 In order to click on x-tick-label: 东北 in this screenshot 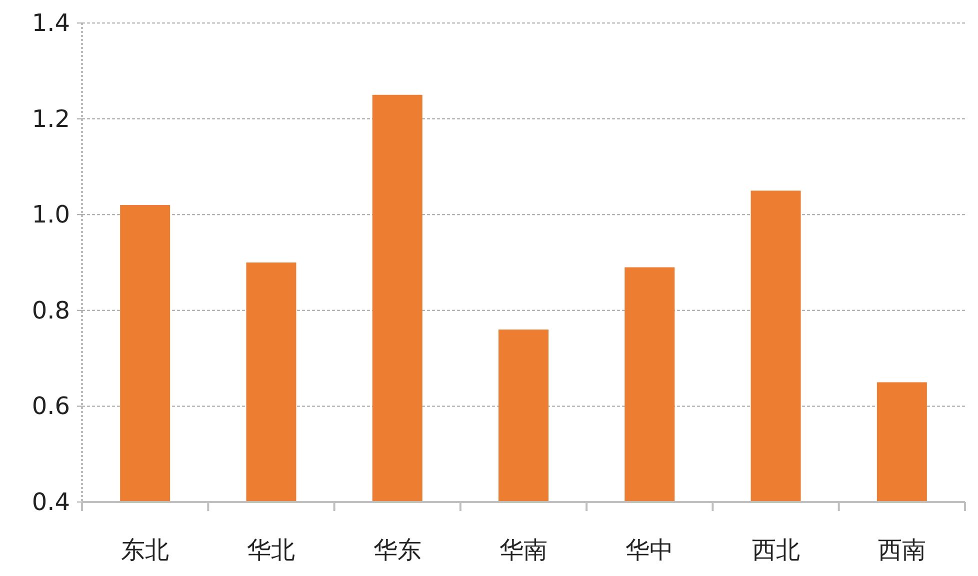, I will do `click(145, 550)`.